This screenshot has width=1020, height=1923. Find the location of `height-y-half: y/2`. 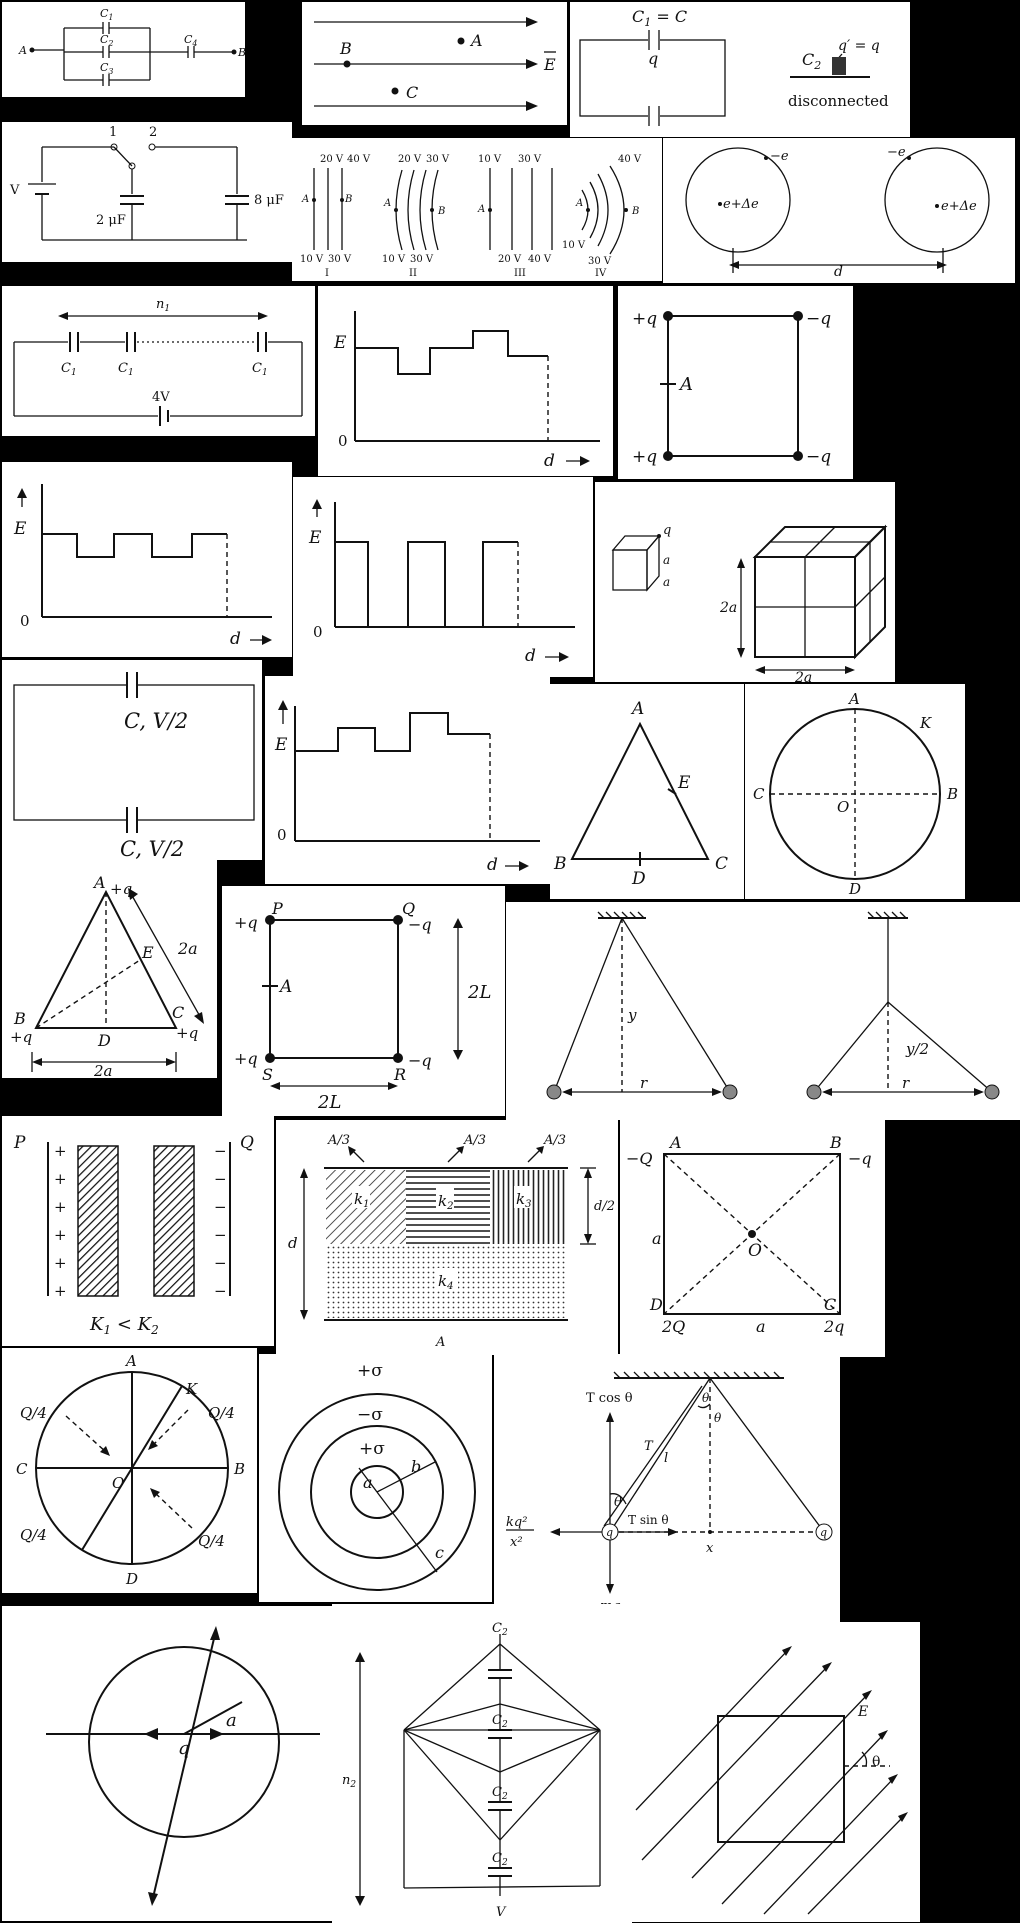

height-y-half: y/2 is located at coordinates (917, 1049).